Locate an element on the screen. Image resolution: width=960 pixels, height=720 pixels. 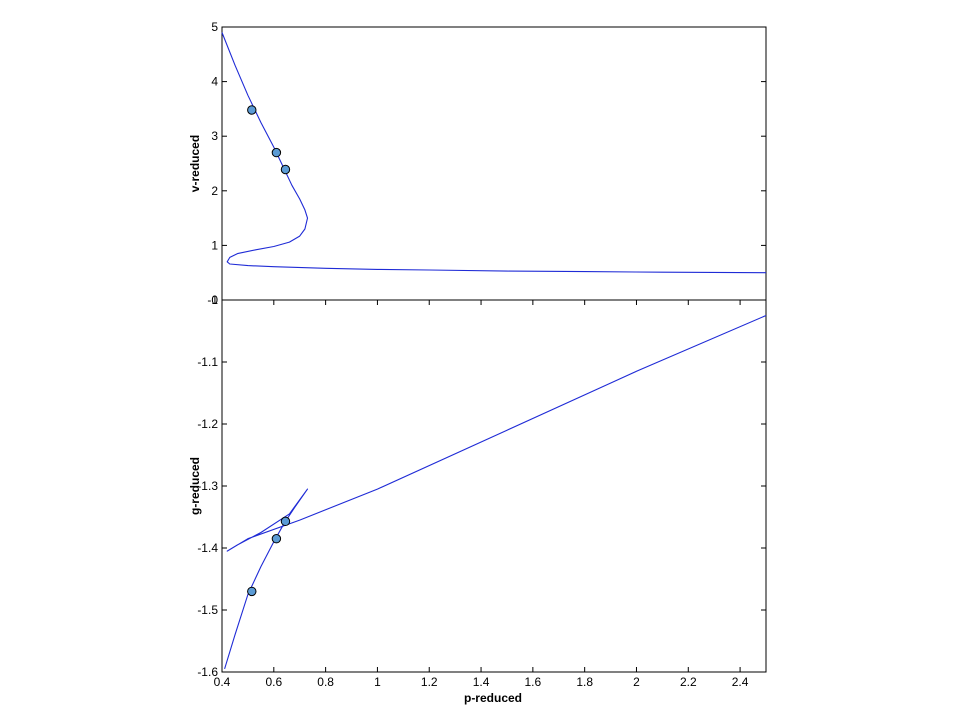
g-reduced-ytick-label: -1.1 is located at coordinates (207, 362).